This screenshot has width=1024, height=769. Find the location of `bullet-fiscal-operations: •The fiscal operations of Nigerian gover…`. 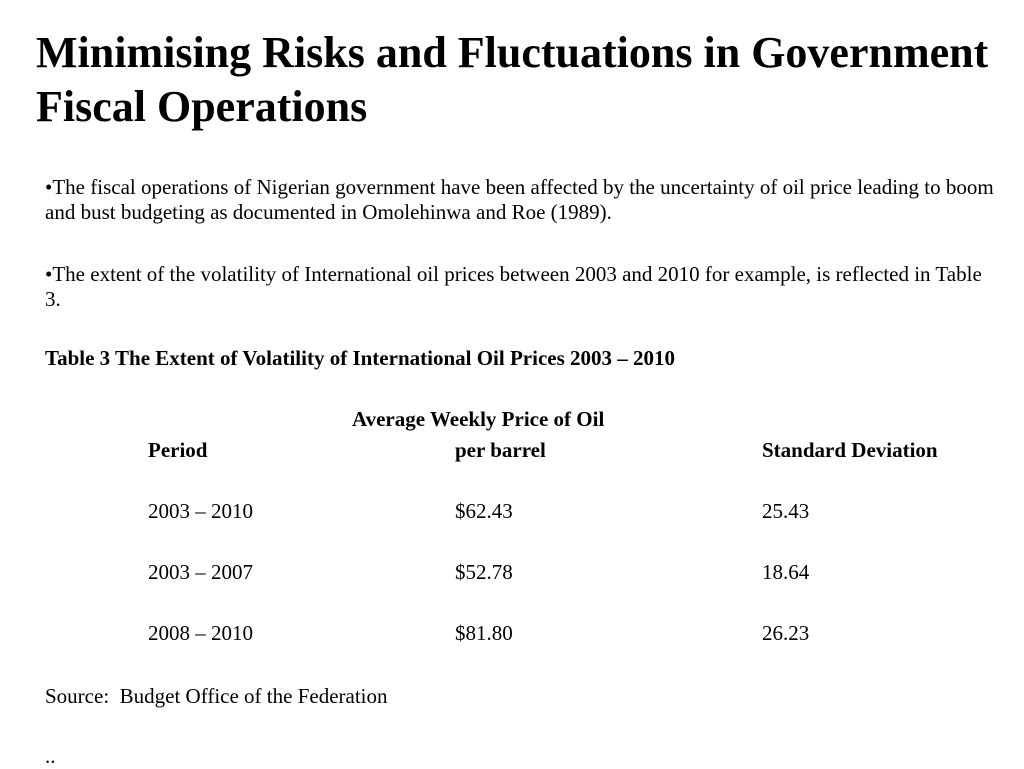

bullet-fiscal-operations: •The fiscal operations of Nigerian gover… is located at coordinates (519, 199).